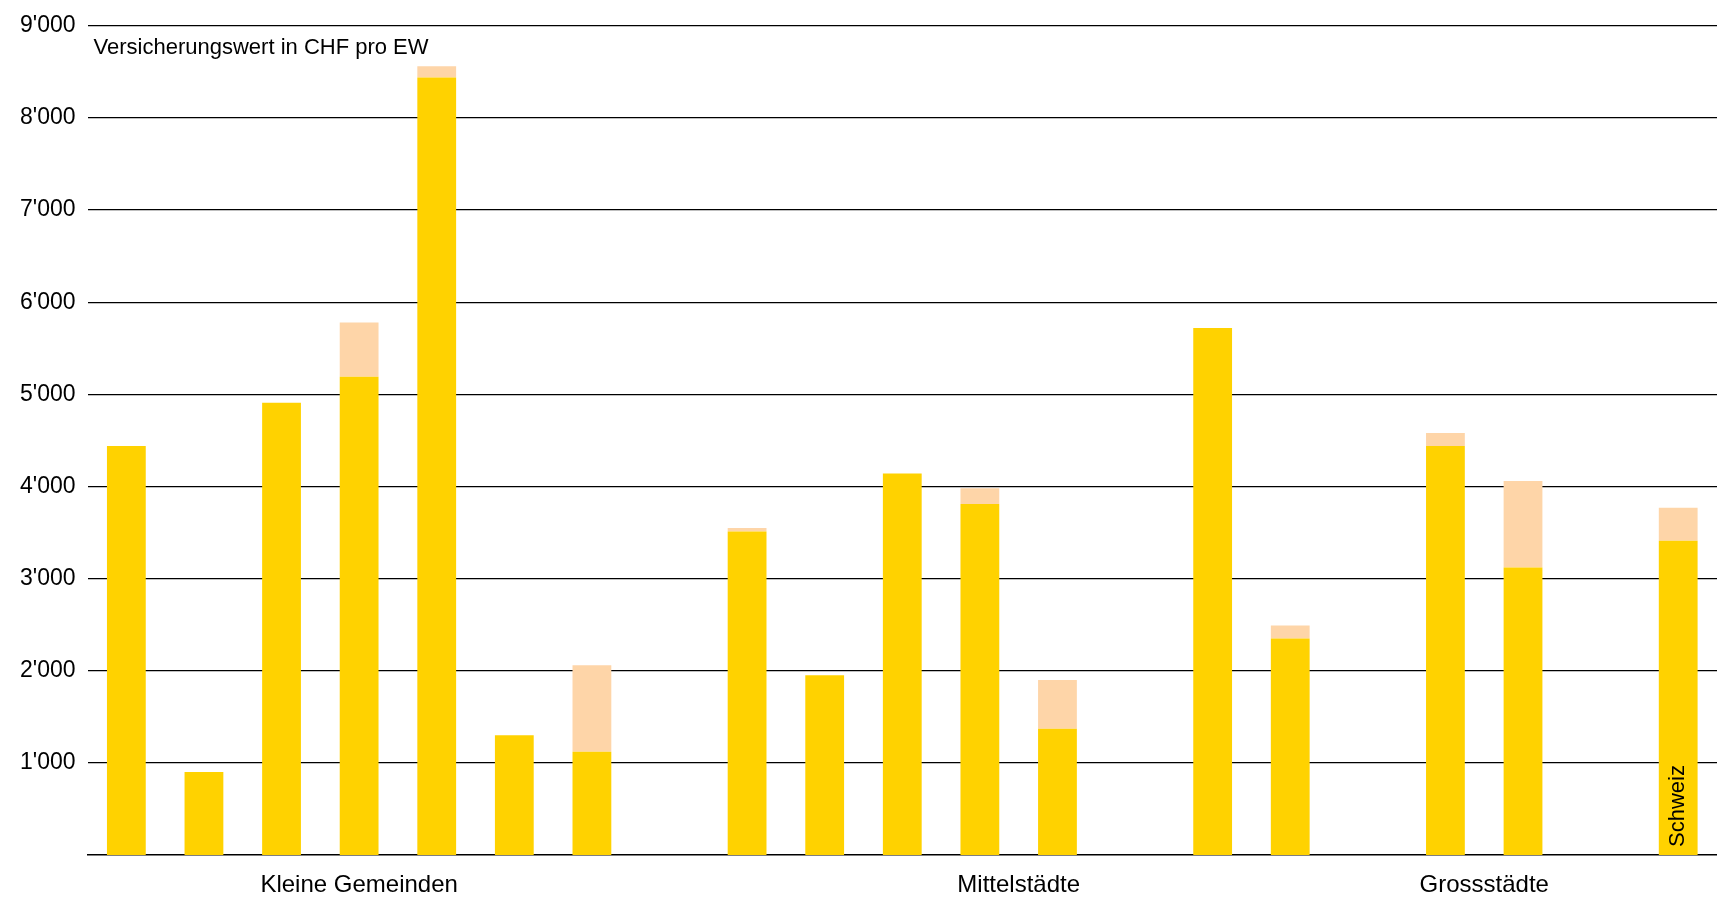 This screenshot has height=901, width=1717. I want to click on y-axis-title: Versicherungswert in CHF pro EW, so click(261, 46).